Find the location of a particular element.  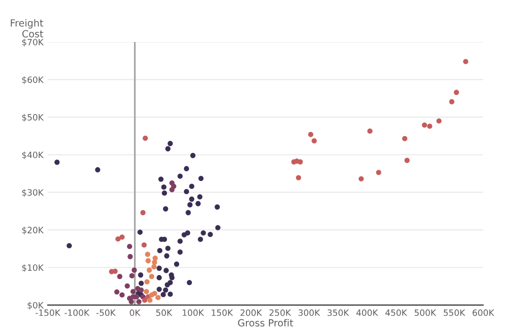

x-tick-label: 250K is located at coordinates (281, 312).